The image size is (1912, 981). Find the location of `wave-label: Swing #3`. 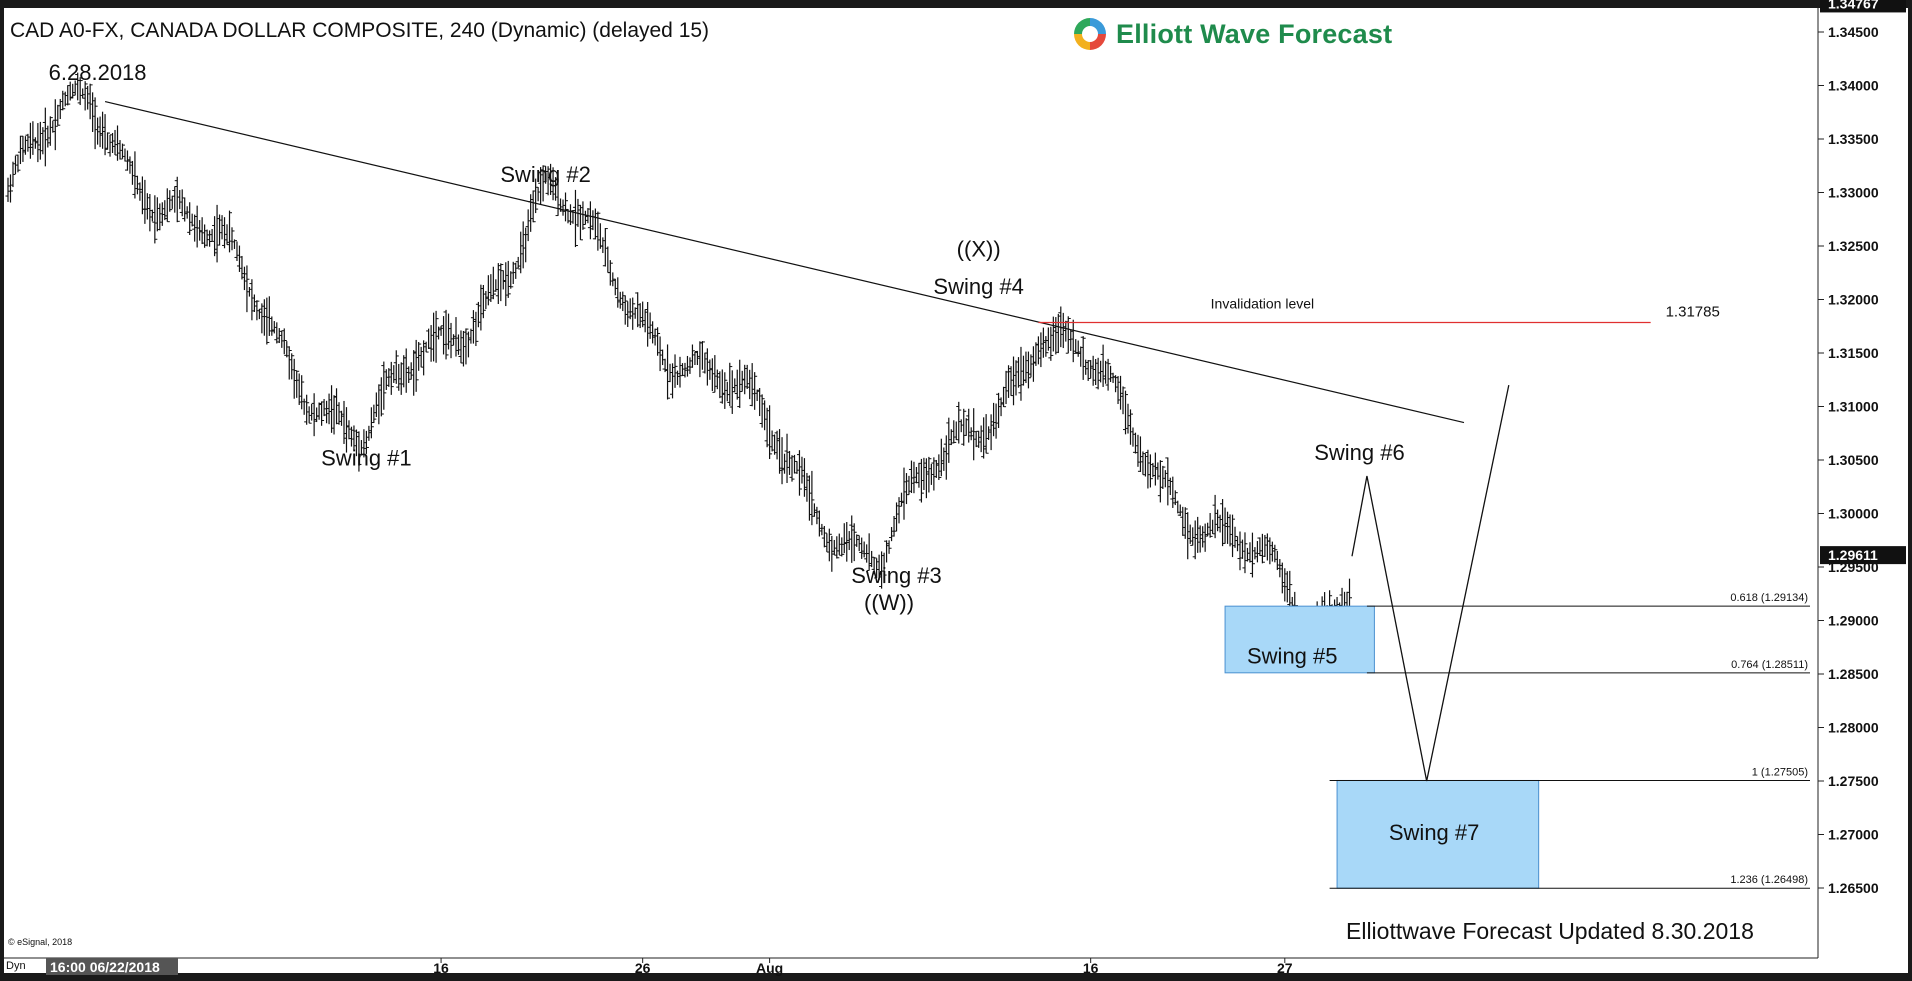

wave-label: Swing #3 is located at coordinates (896, 575).